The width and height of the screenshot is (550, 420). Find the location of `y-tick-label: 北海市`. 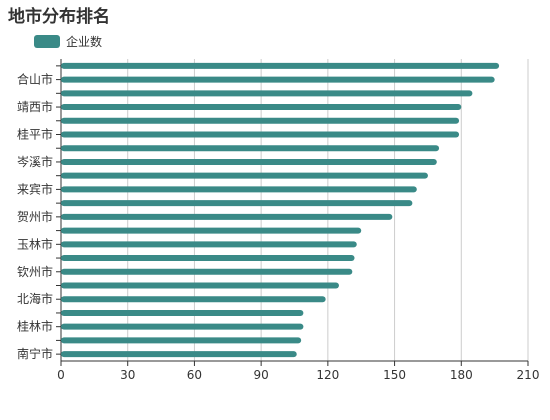

y-tick-label: 北海市 is located at coordinates (35, 298).